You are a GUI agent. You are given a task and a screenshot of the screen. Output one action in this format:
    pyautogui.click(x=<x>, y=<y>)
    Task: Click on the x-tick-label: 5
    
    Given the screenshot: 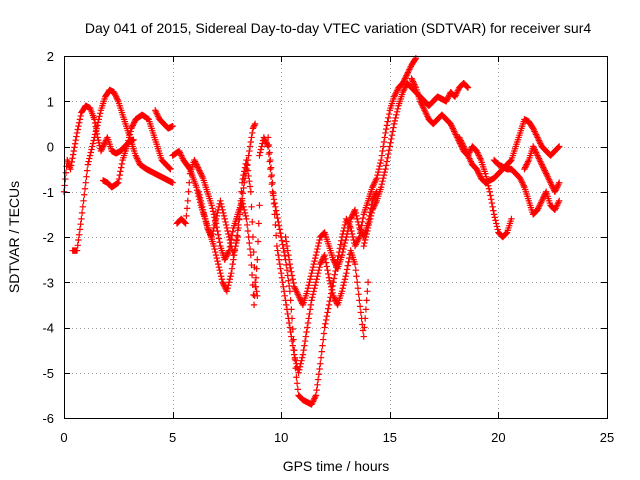 What is the action you would take?
    pyautogui.click(x=172, y=437)
    